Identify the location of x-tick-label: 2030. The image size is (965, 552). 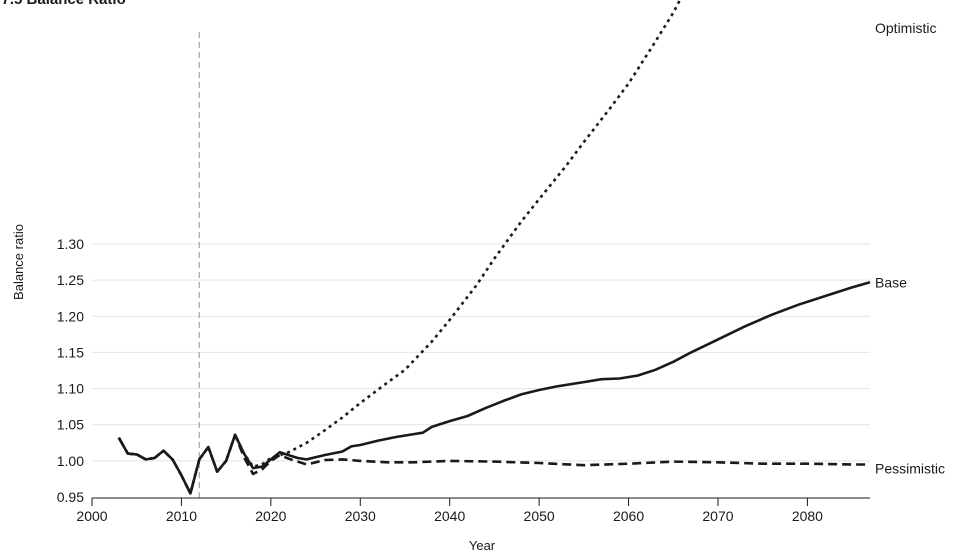
(360, 516).